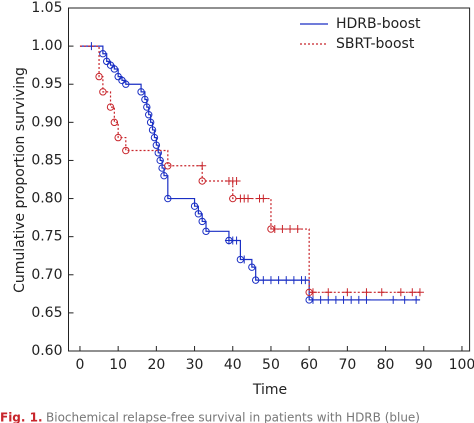  Describe the element at coordinates (20, 180) in the screenshot. I see `y-axis-label: Cumulative proportion surviving` at that location.